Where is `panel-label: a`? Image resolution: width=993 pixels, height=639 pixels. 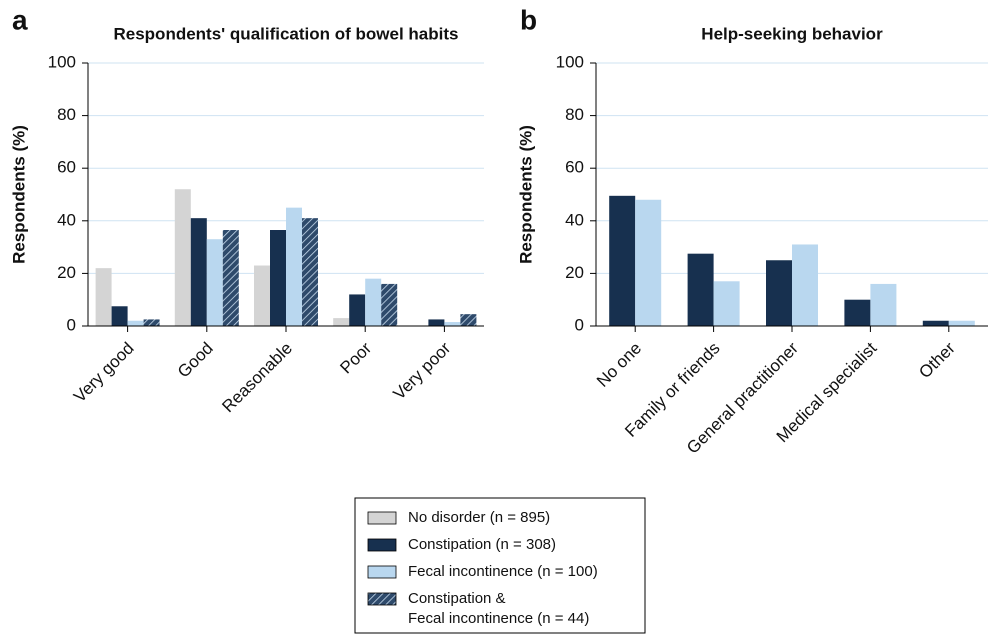 panel-label: a is located at coordinates (20, 19).